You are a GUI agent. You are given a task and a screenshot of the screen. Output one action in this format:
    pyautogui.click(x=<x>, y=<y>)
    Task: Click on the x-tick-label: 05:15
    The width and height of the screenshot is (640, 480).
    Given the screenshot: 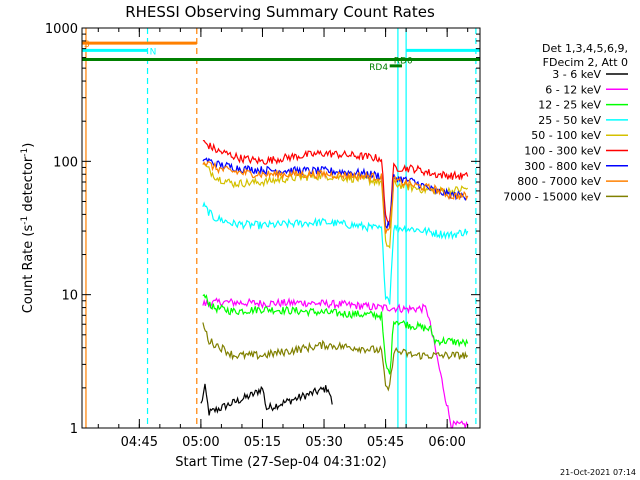 What is the action you would take?
    pyautogui.click(x=262, y=442)
    